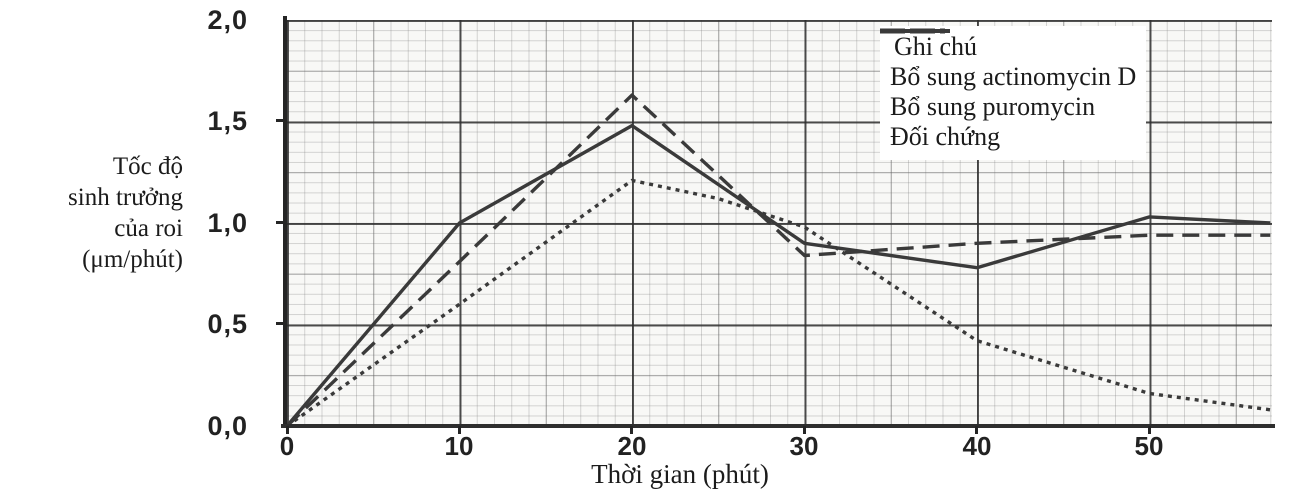 The width and height of the screenshot is (1314, 489). What do you see at coordinates (936, 46) in the screenshot?
I see `legend-title: Ghi chú` at bounding box center [936, 46].